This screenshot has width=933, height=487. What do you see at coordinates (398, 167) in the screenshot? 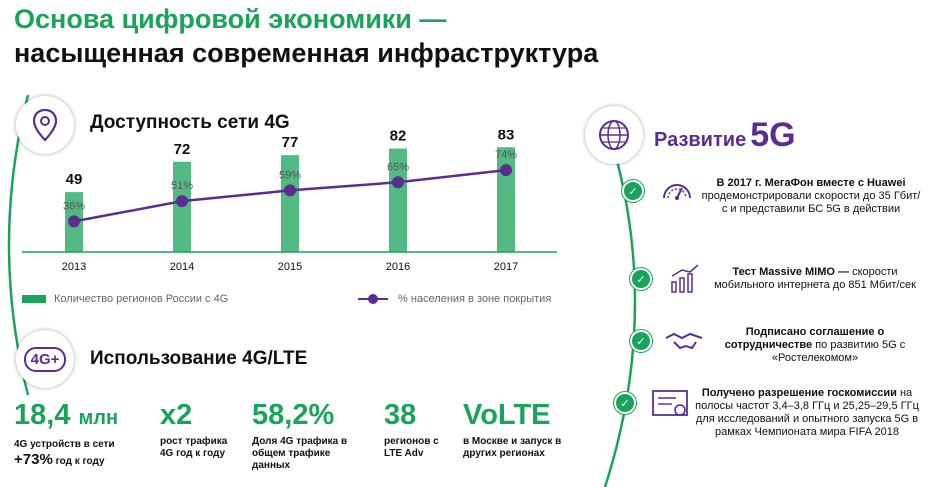
I see `population-label-2016: 65%` at bounding box center [398, 167].